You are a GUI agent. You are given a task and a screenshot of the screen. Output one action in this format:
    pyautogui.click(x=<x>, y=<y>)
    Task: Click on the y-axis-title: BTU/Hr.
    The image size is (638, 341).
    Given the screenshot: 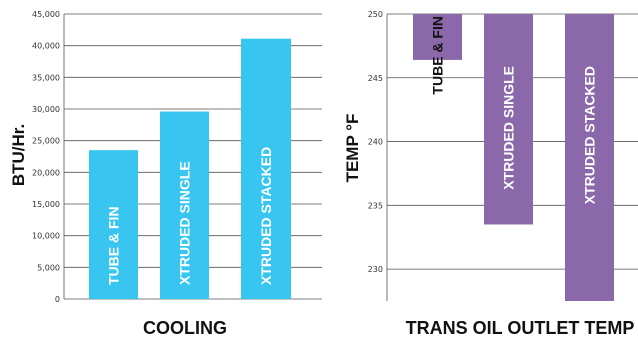 What is the action you would take?
    pyautogui.click(x=18, y=155)
    